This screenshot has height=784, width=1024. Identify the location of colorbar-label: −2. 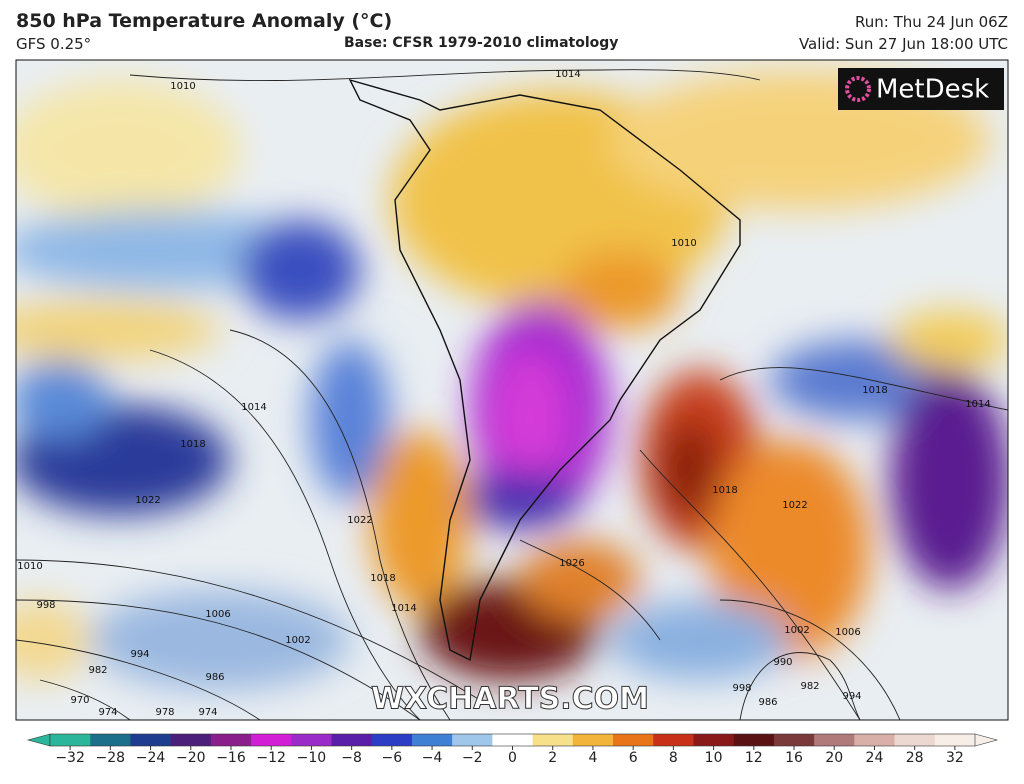
(472, 758).